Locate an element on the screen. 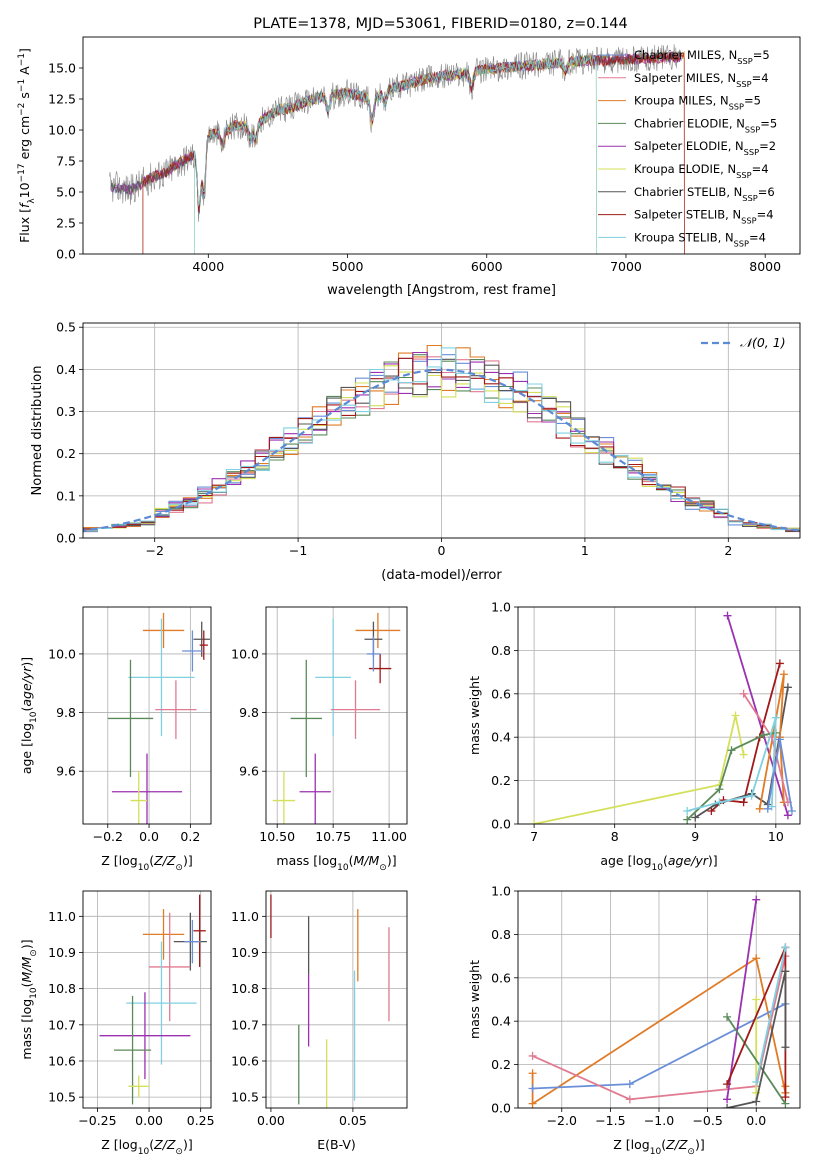  y-axis-label: mass weight is located at coordinates (474, 715).